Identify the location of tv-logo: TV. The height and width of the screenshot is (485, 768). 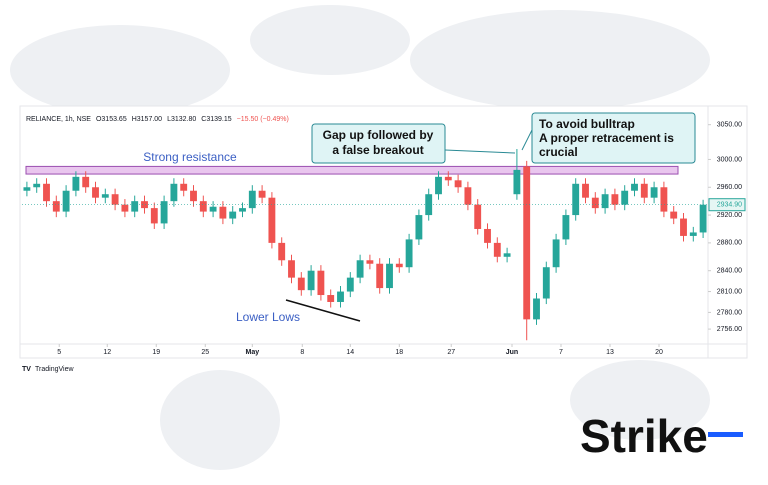
(26, 369).